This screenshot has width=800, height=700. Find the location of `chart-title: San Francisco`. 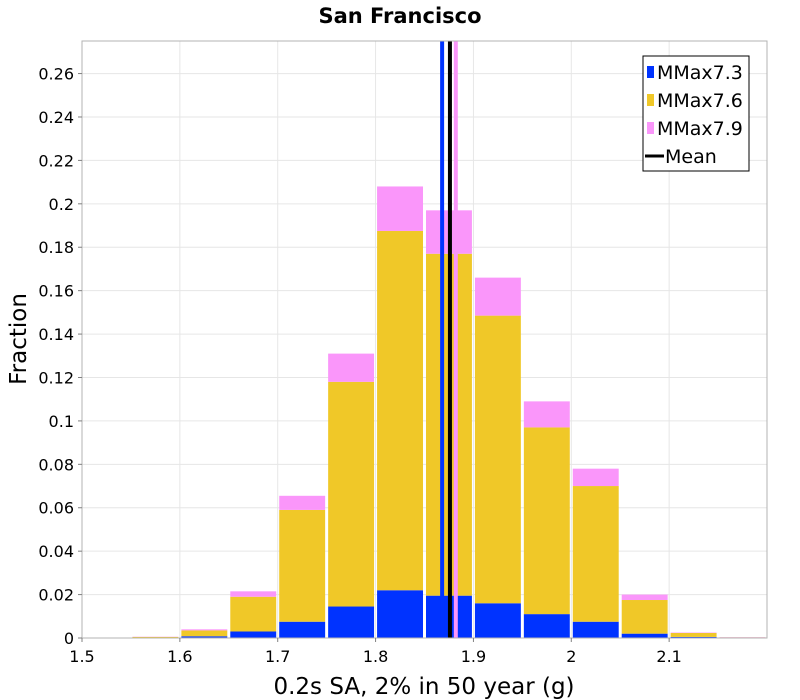

chart-title: San Francisco is located at coordinates (399, 16).